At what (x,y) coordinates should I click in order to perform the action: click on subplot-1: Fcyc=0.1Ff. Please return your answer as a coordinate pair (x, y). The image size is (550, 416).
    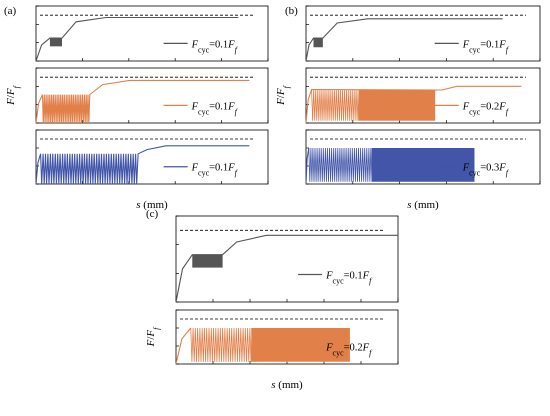
    Looking at the image, I should click on (152, 33).